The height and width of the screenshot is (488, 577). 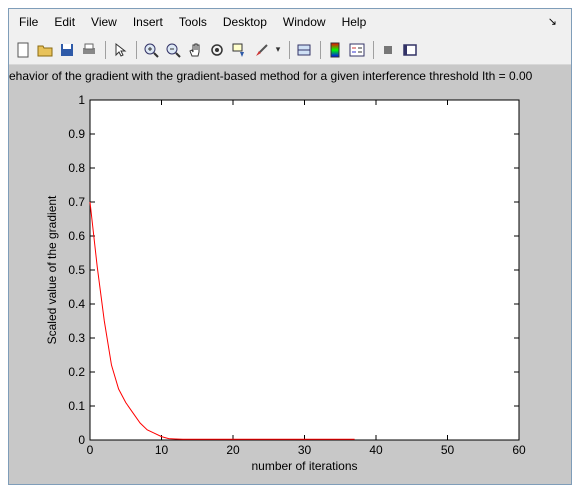 What do you see at coordinates (90, 450) in the screenshot?
I see `x-tick-label: 0` at bounding box center [90, 450].